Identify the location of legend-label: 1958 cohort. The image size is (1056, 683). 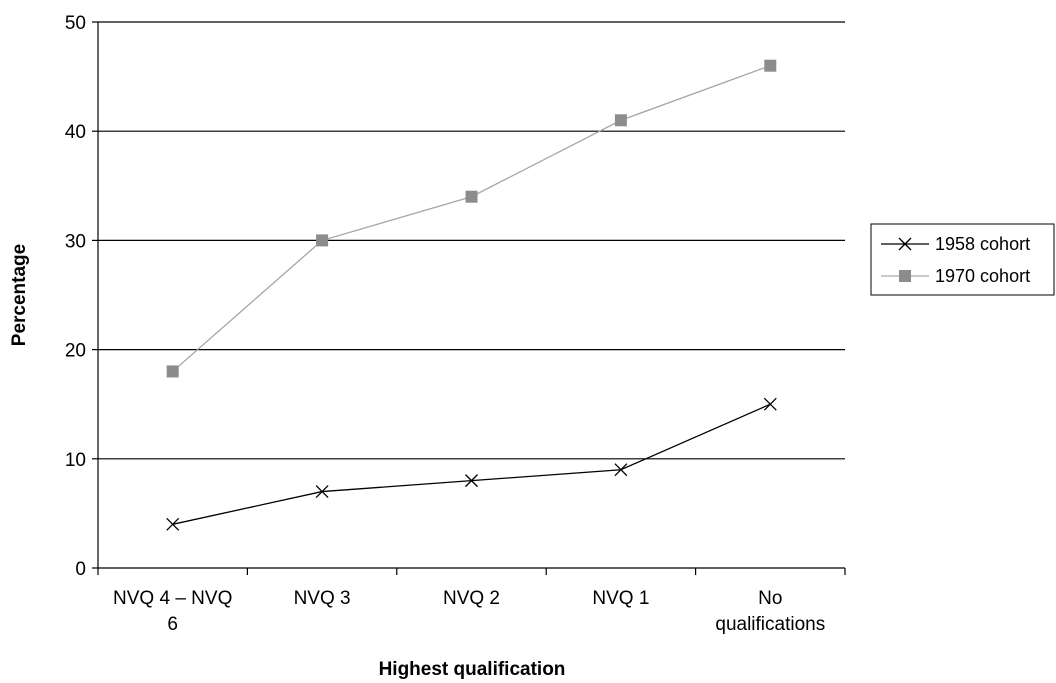
(982, 244).